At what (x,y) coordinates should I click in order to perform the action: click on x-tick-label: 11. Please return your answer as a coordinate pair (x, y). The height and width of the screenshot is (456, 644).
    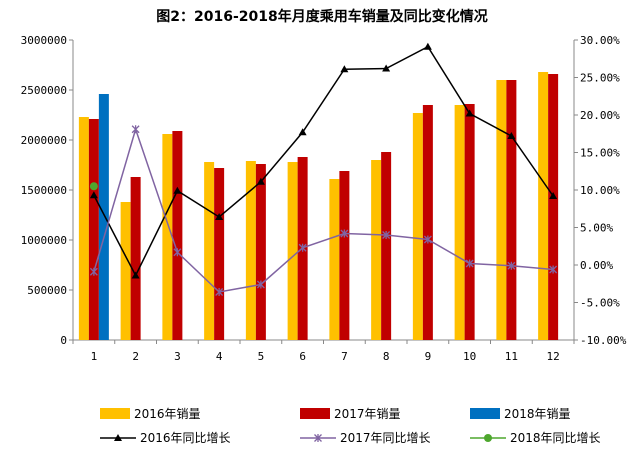
    Looking at the image, I should click on (511, 356).